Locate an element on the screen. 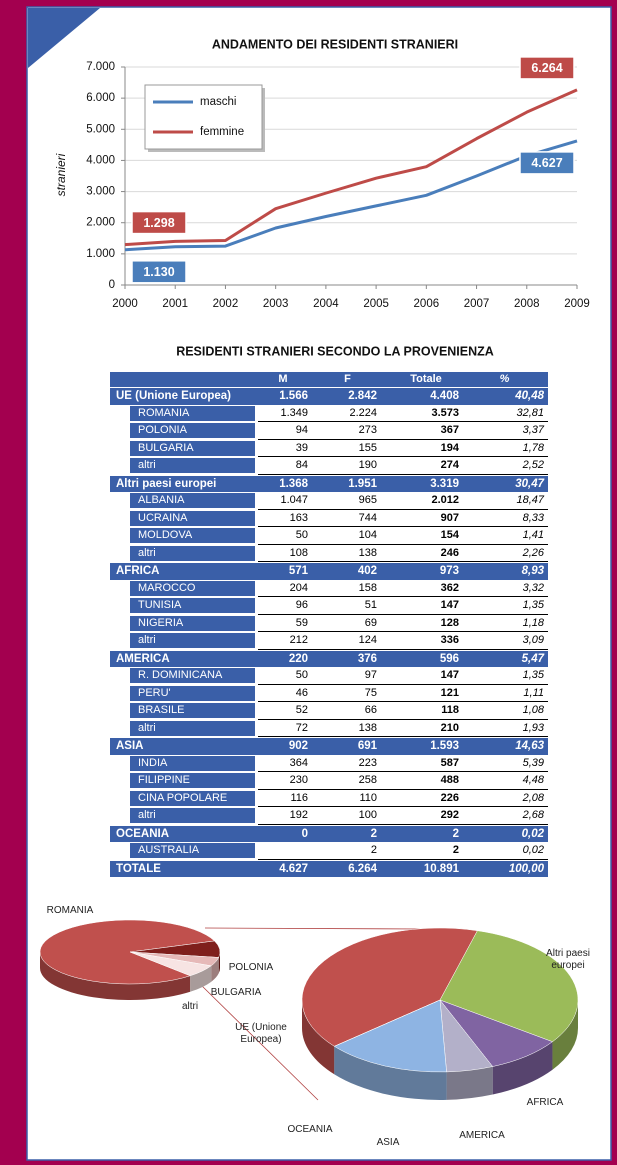 The height and width of the screenshot is (1165, 617). cell: TUNISIA is located at coordinates (184, 606).